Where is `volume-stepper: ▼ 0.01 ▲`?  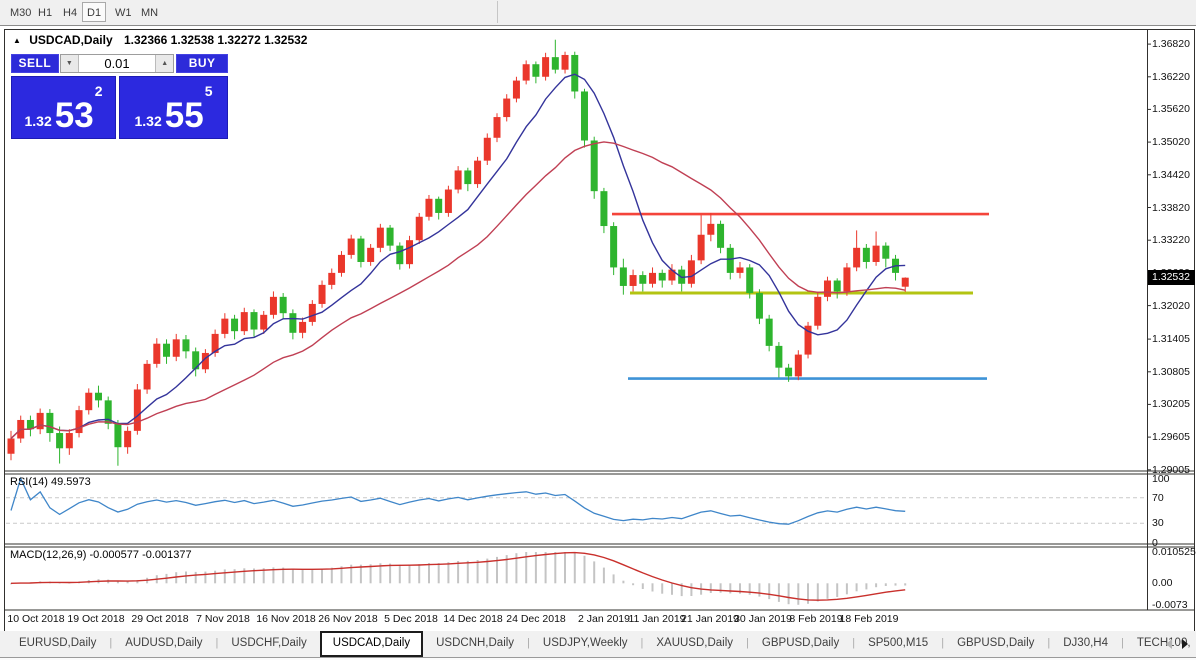
volume-stepper: ▼ 0.01 ▲ is located at coordinates (117, 63).